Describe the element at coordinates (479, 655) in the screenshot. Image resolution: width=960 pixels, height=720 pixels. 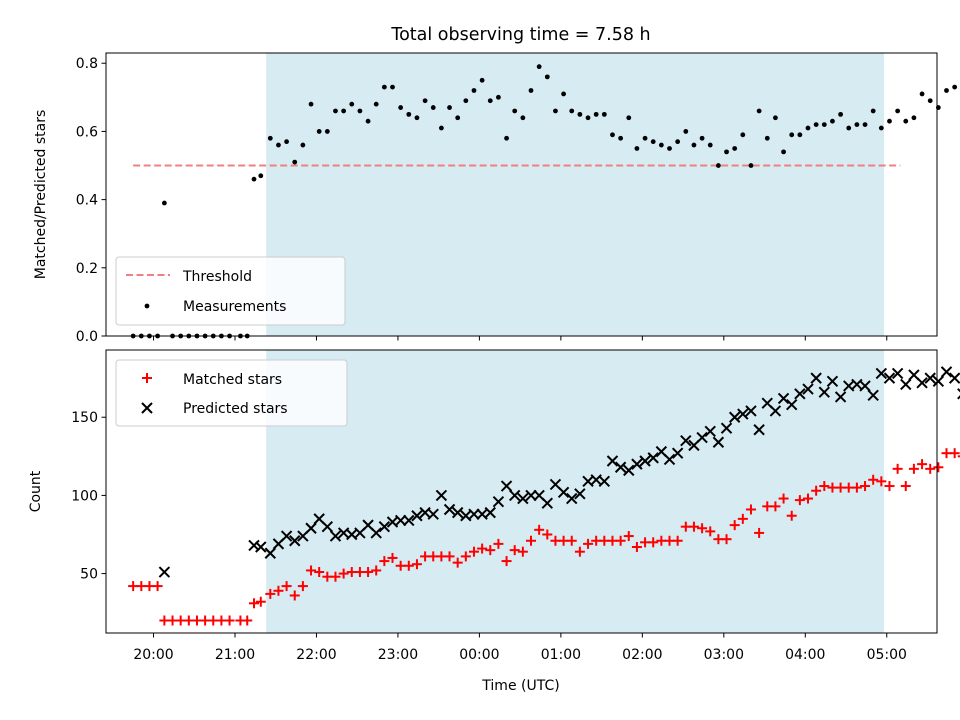
I see `x-tick-label: 00:00` at that location.